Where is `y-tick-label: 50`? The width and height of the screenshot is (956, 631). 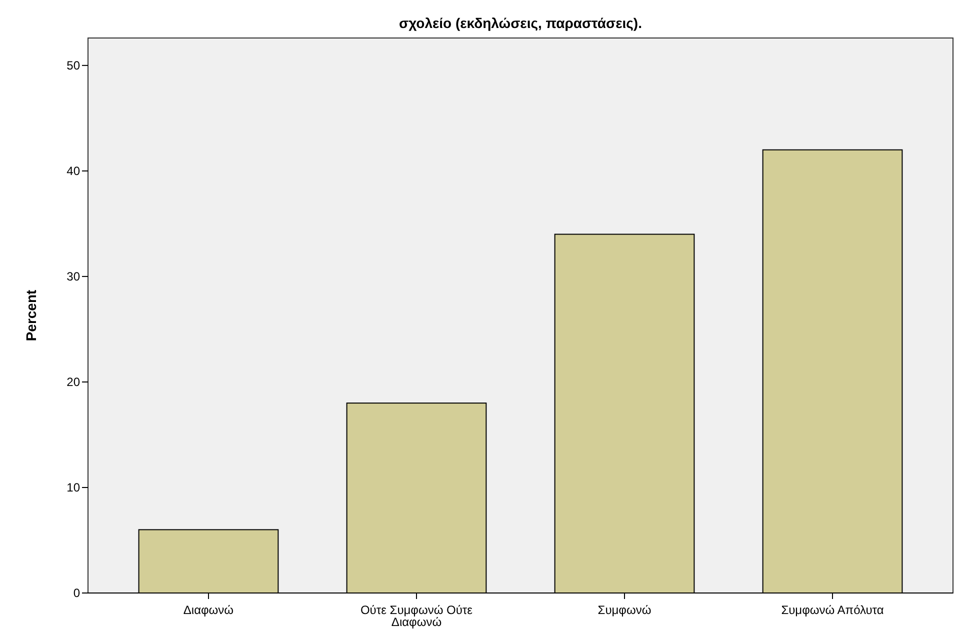 y-tick-label: 50 is located at coordinates (73, 65).